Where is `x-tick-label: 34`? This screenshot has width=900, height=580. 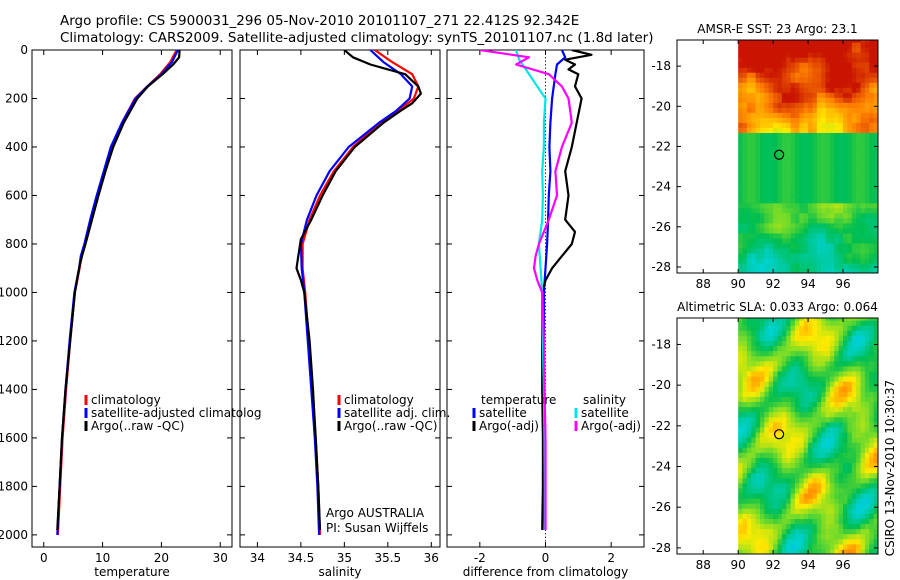 x-tick-label: 34 is located at coordinates (257, 558).